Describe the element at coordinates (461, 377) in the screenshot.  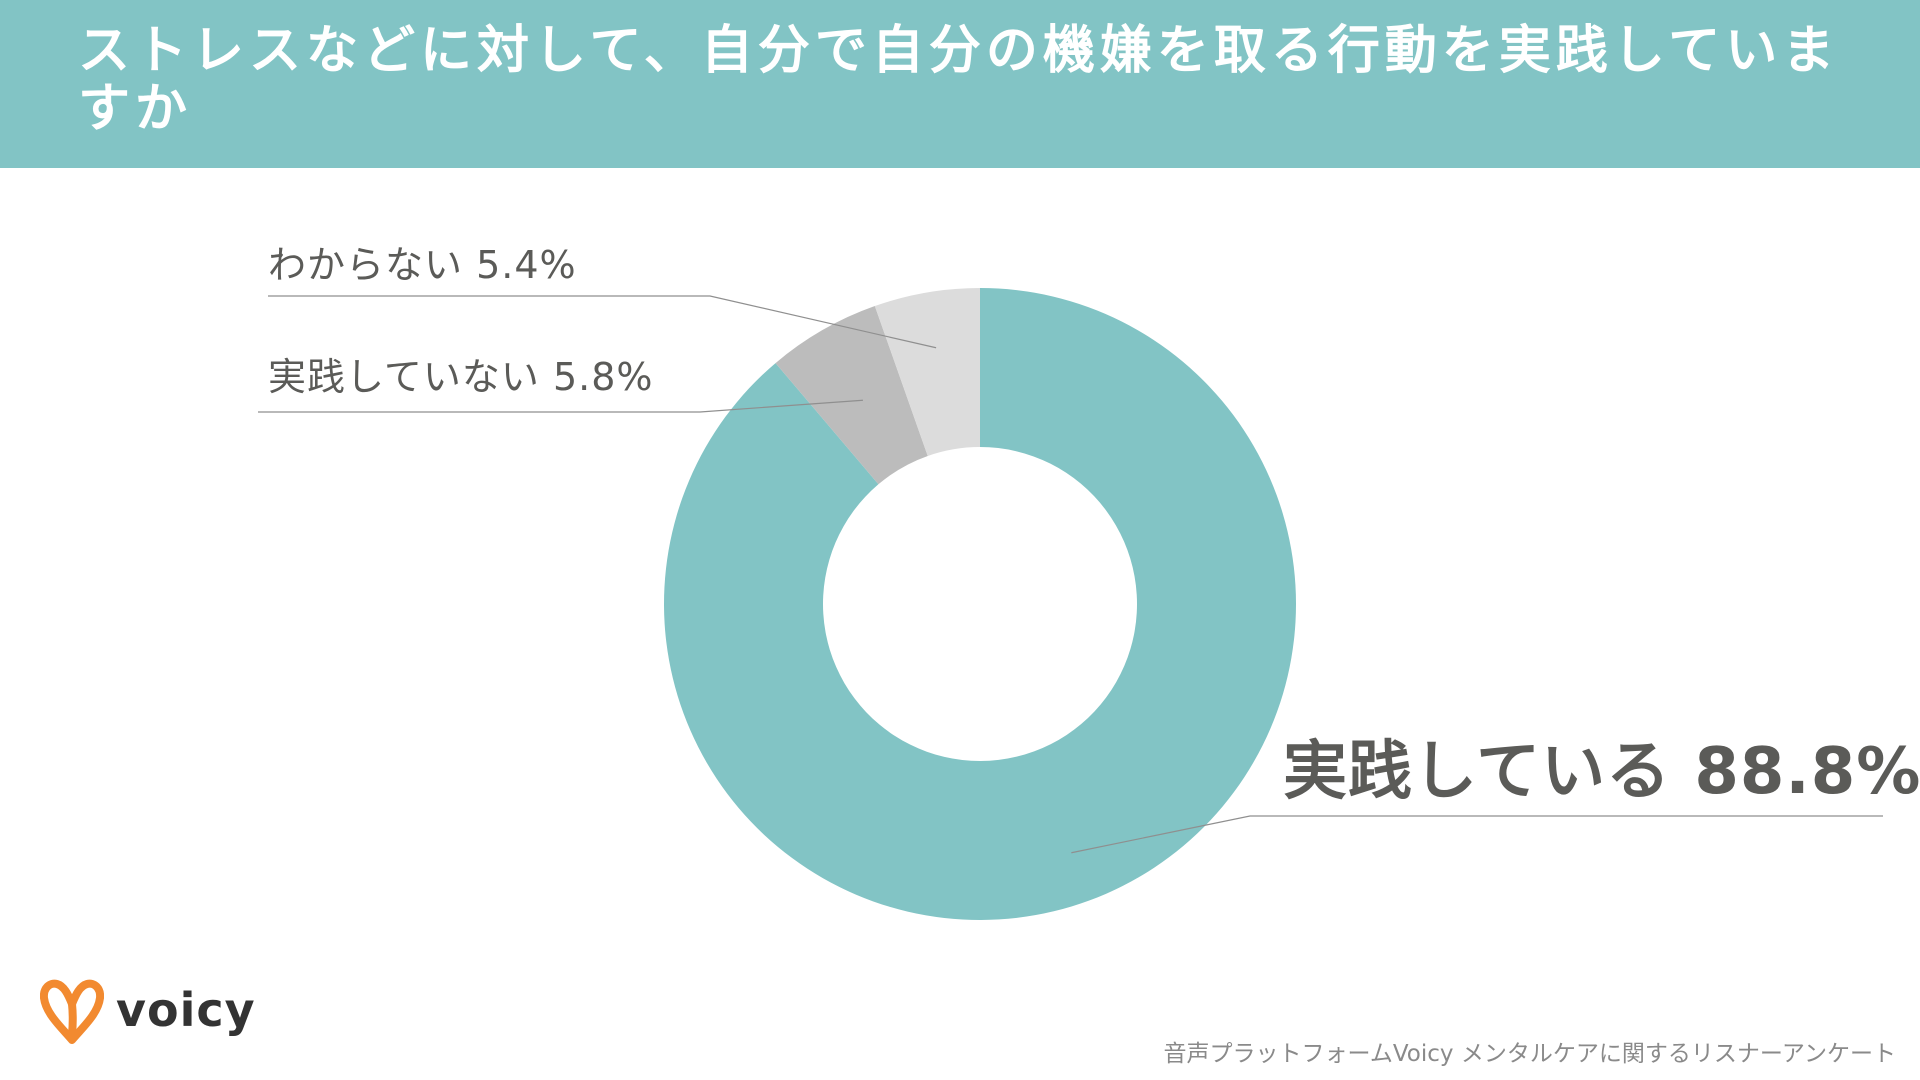
I see `slice-label-1: 実践していない 5.8%` at that location.